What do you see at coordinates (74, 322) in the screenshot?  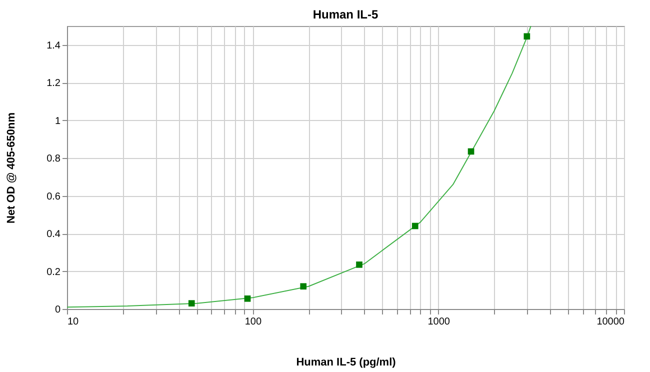 I see `x-tick-label: 10` at bounding box center [74, 322].